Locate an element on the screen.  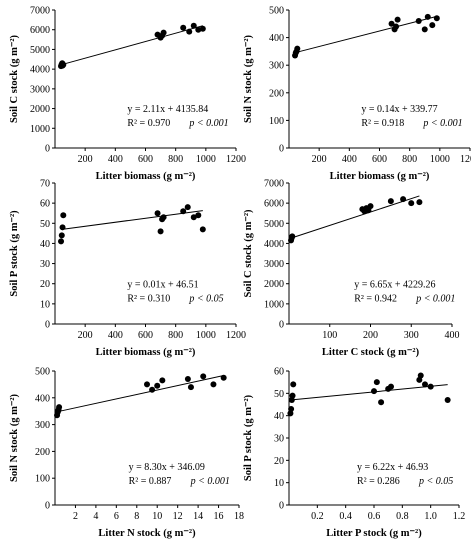
x-tick-label: 4 is located at coordinates (95, 516).